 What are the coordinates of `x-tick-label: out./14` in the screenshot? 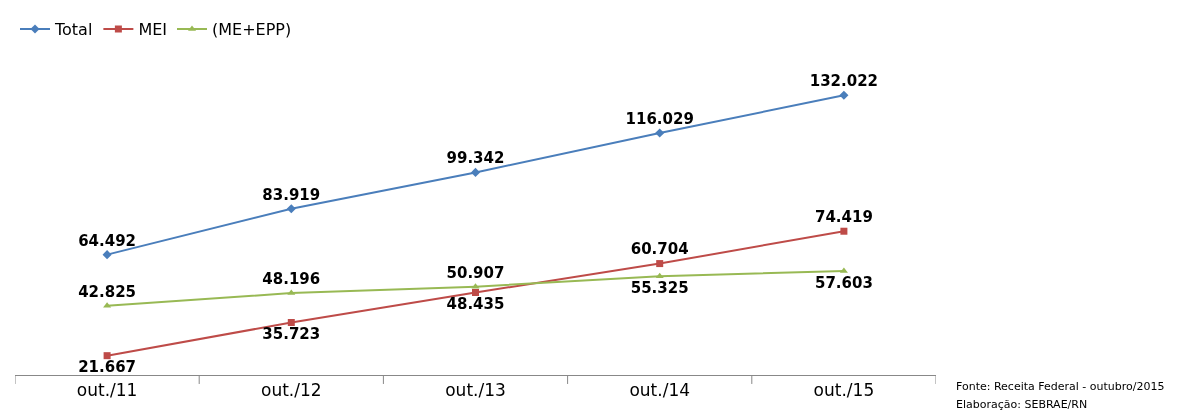 It's located at (659, 390).